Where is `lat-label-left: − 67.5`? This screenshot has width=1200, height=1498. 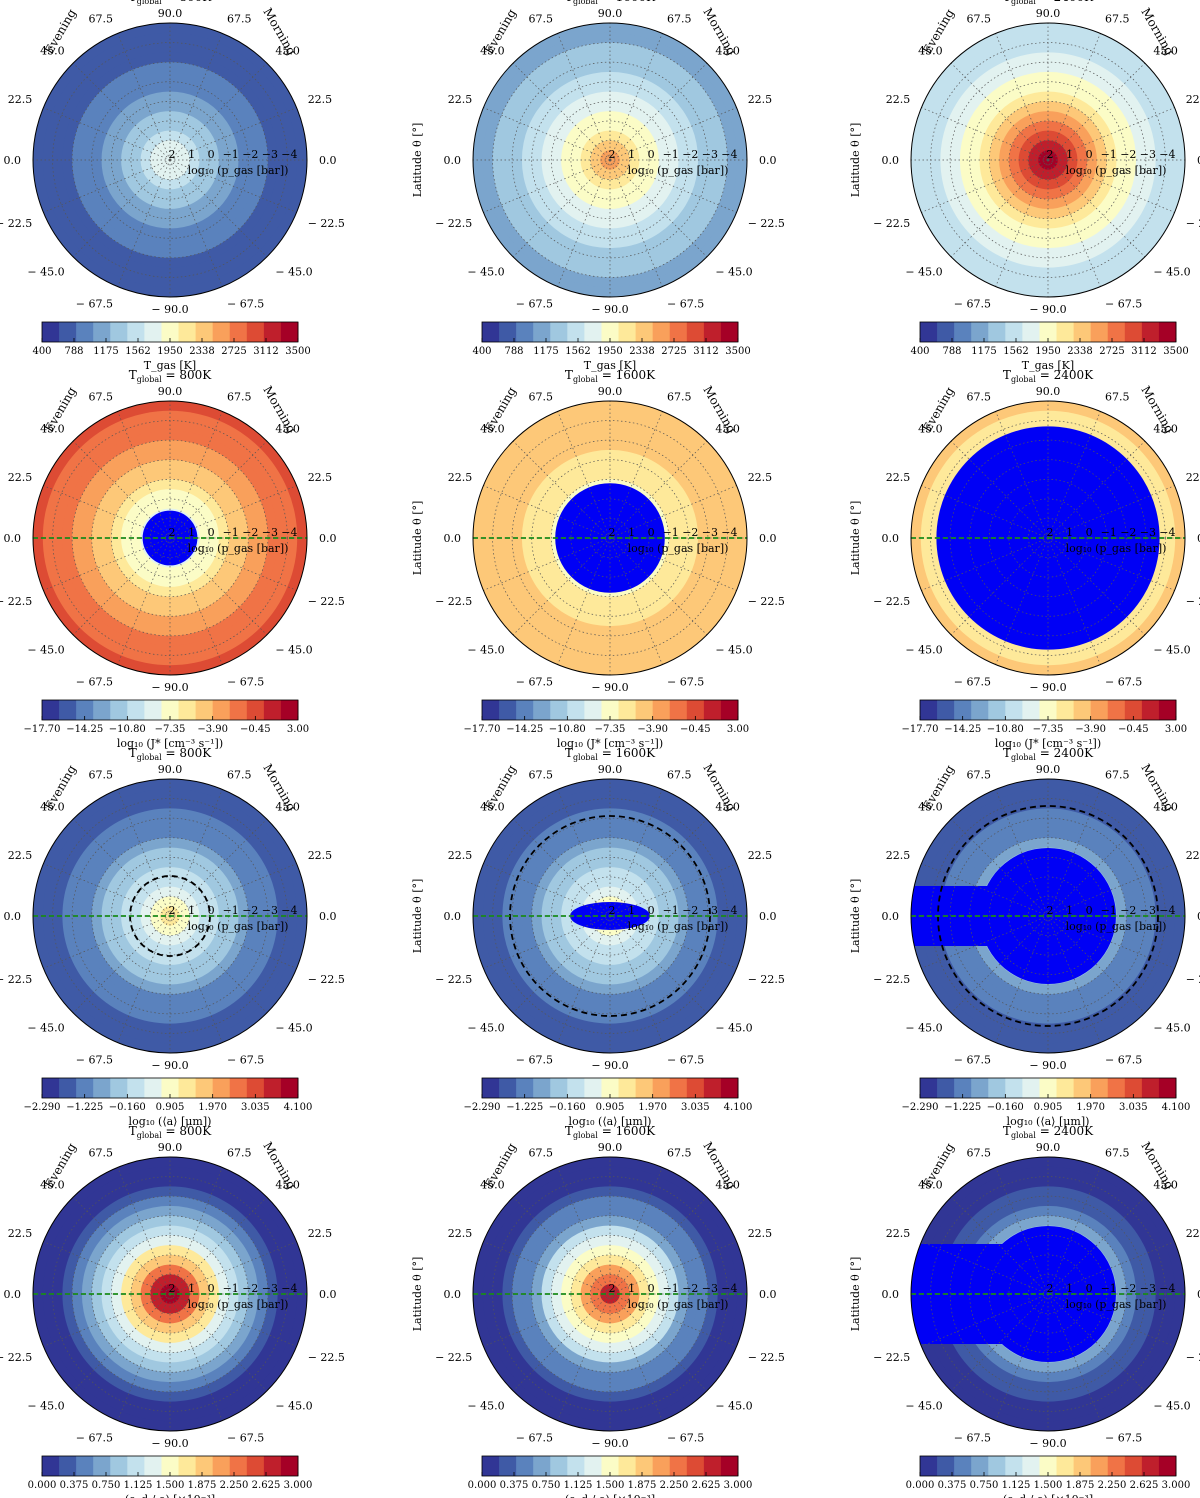
lat-label-left: − 67.5 is located at coordinates (534, 682).